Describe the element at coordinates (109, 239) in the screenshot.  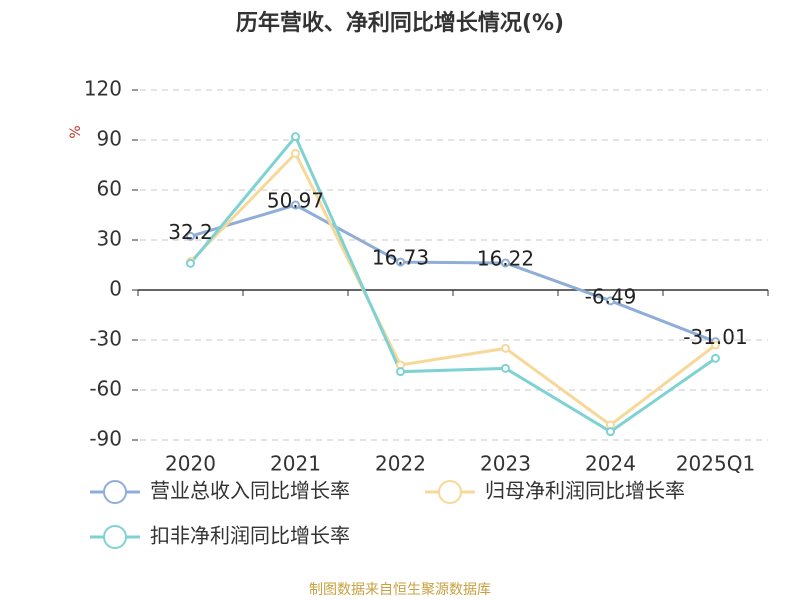
I see `y-tick-label: 30` at that location.